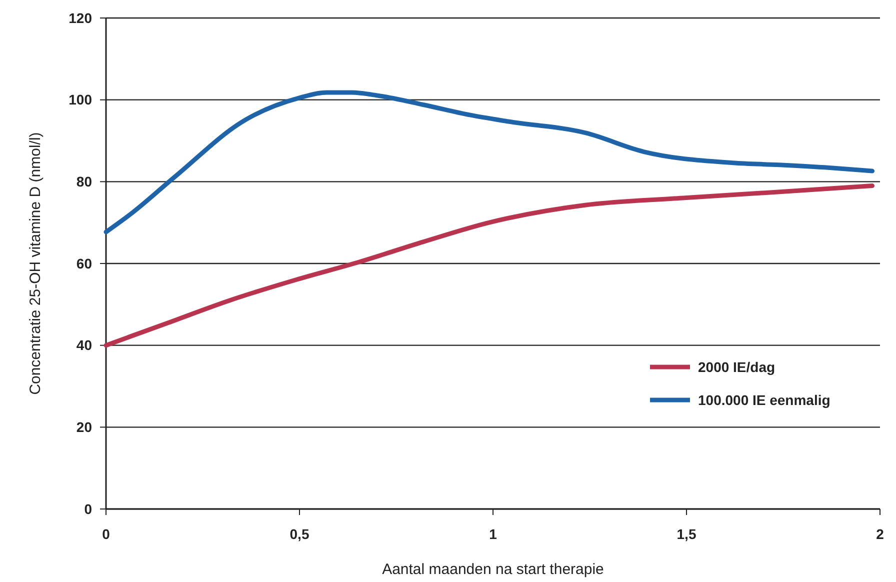  I want to click on y-axis-title: Concentratie 25-OH vitamine D (nmol/l), so click(35, 263).